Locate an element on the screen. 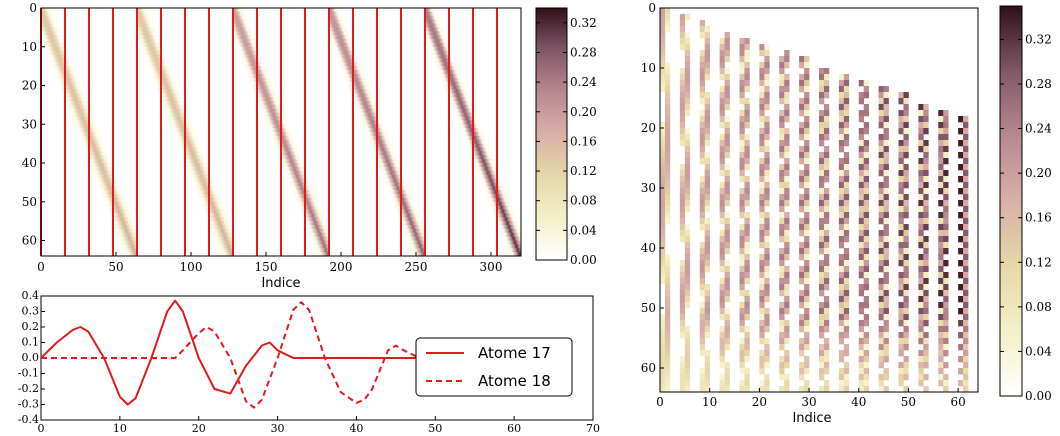  y-tick-label: 0.2 is located at coordinates (31, 326).